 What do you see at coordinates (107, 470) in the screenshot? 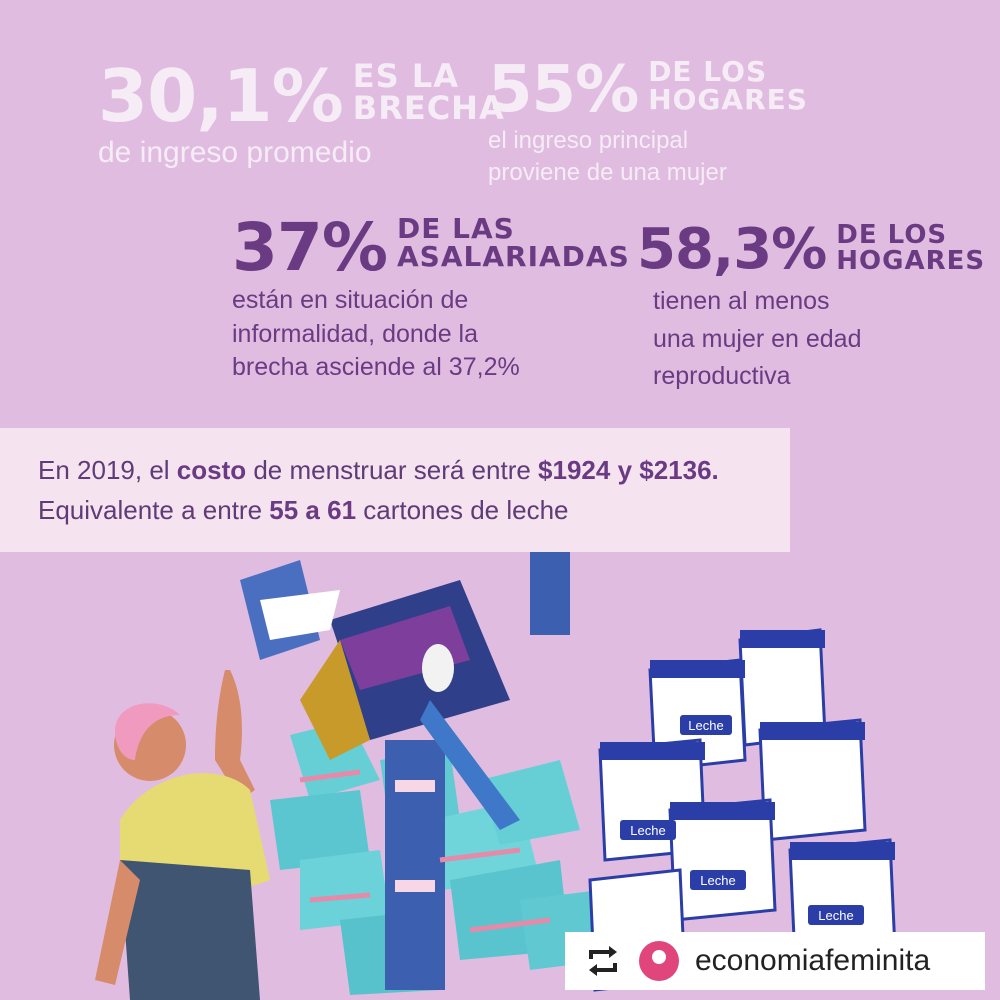
I see `cost-text: En 2019, el` at bounding box center [107, 470].